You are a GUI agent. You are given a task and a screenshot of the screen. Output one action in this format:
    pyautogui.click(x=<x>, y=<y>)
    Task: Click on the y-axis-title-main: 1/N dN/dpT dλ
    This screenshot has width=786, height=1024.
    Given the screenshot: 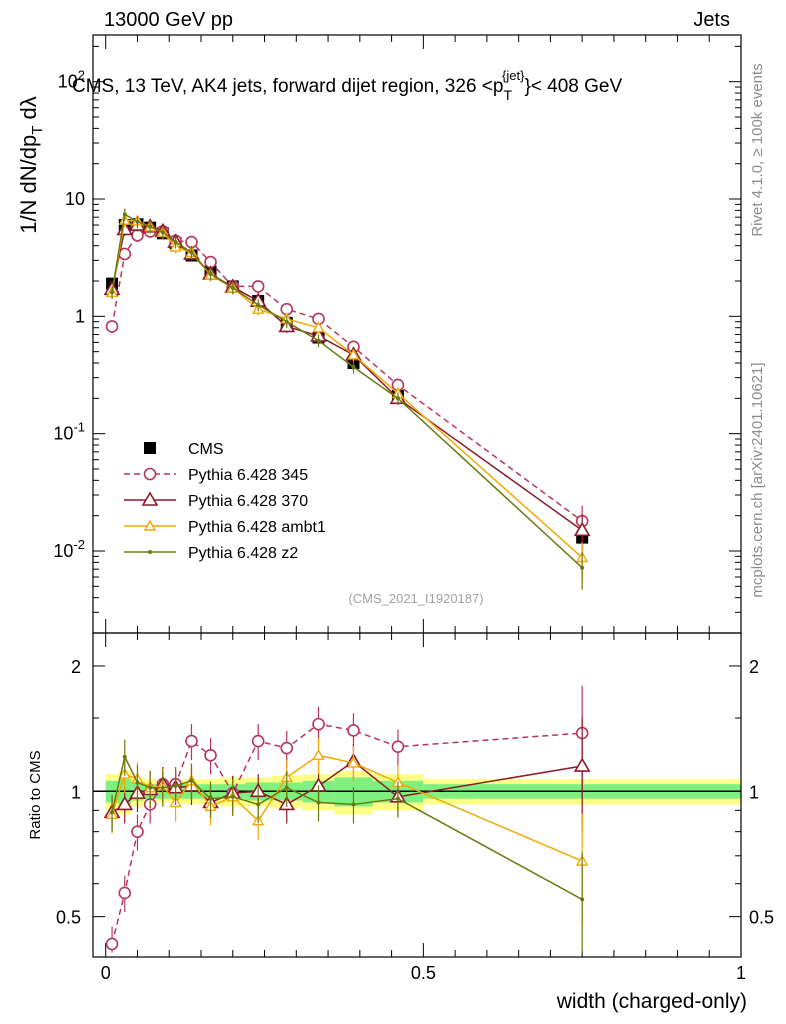 What is the action you would take?
    pyautogui.click(x=31, y=165)
    